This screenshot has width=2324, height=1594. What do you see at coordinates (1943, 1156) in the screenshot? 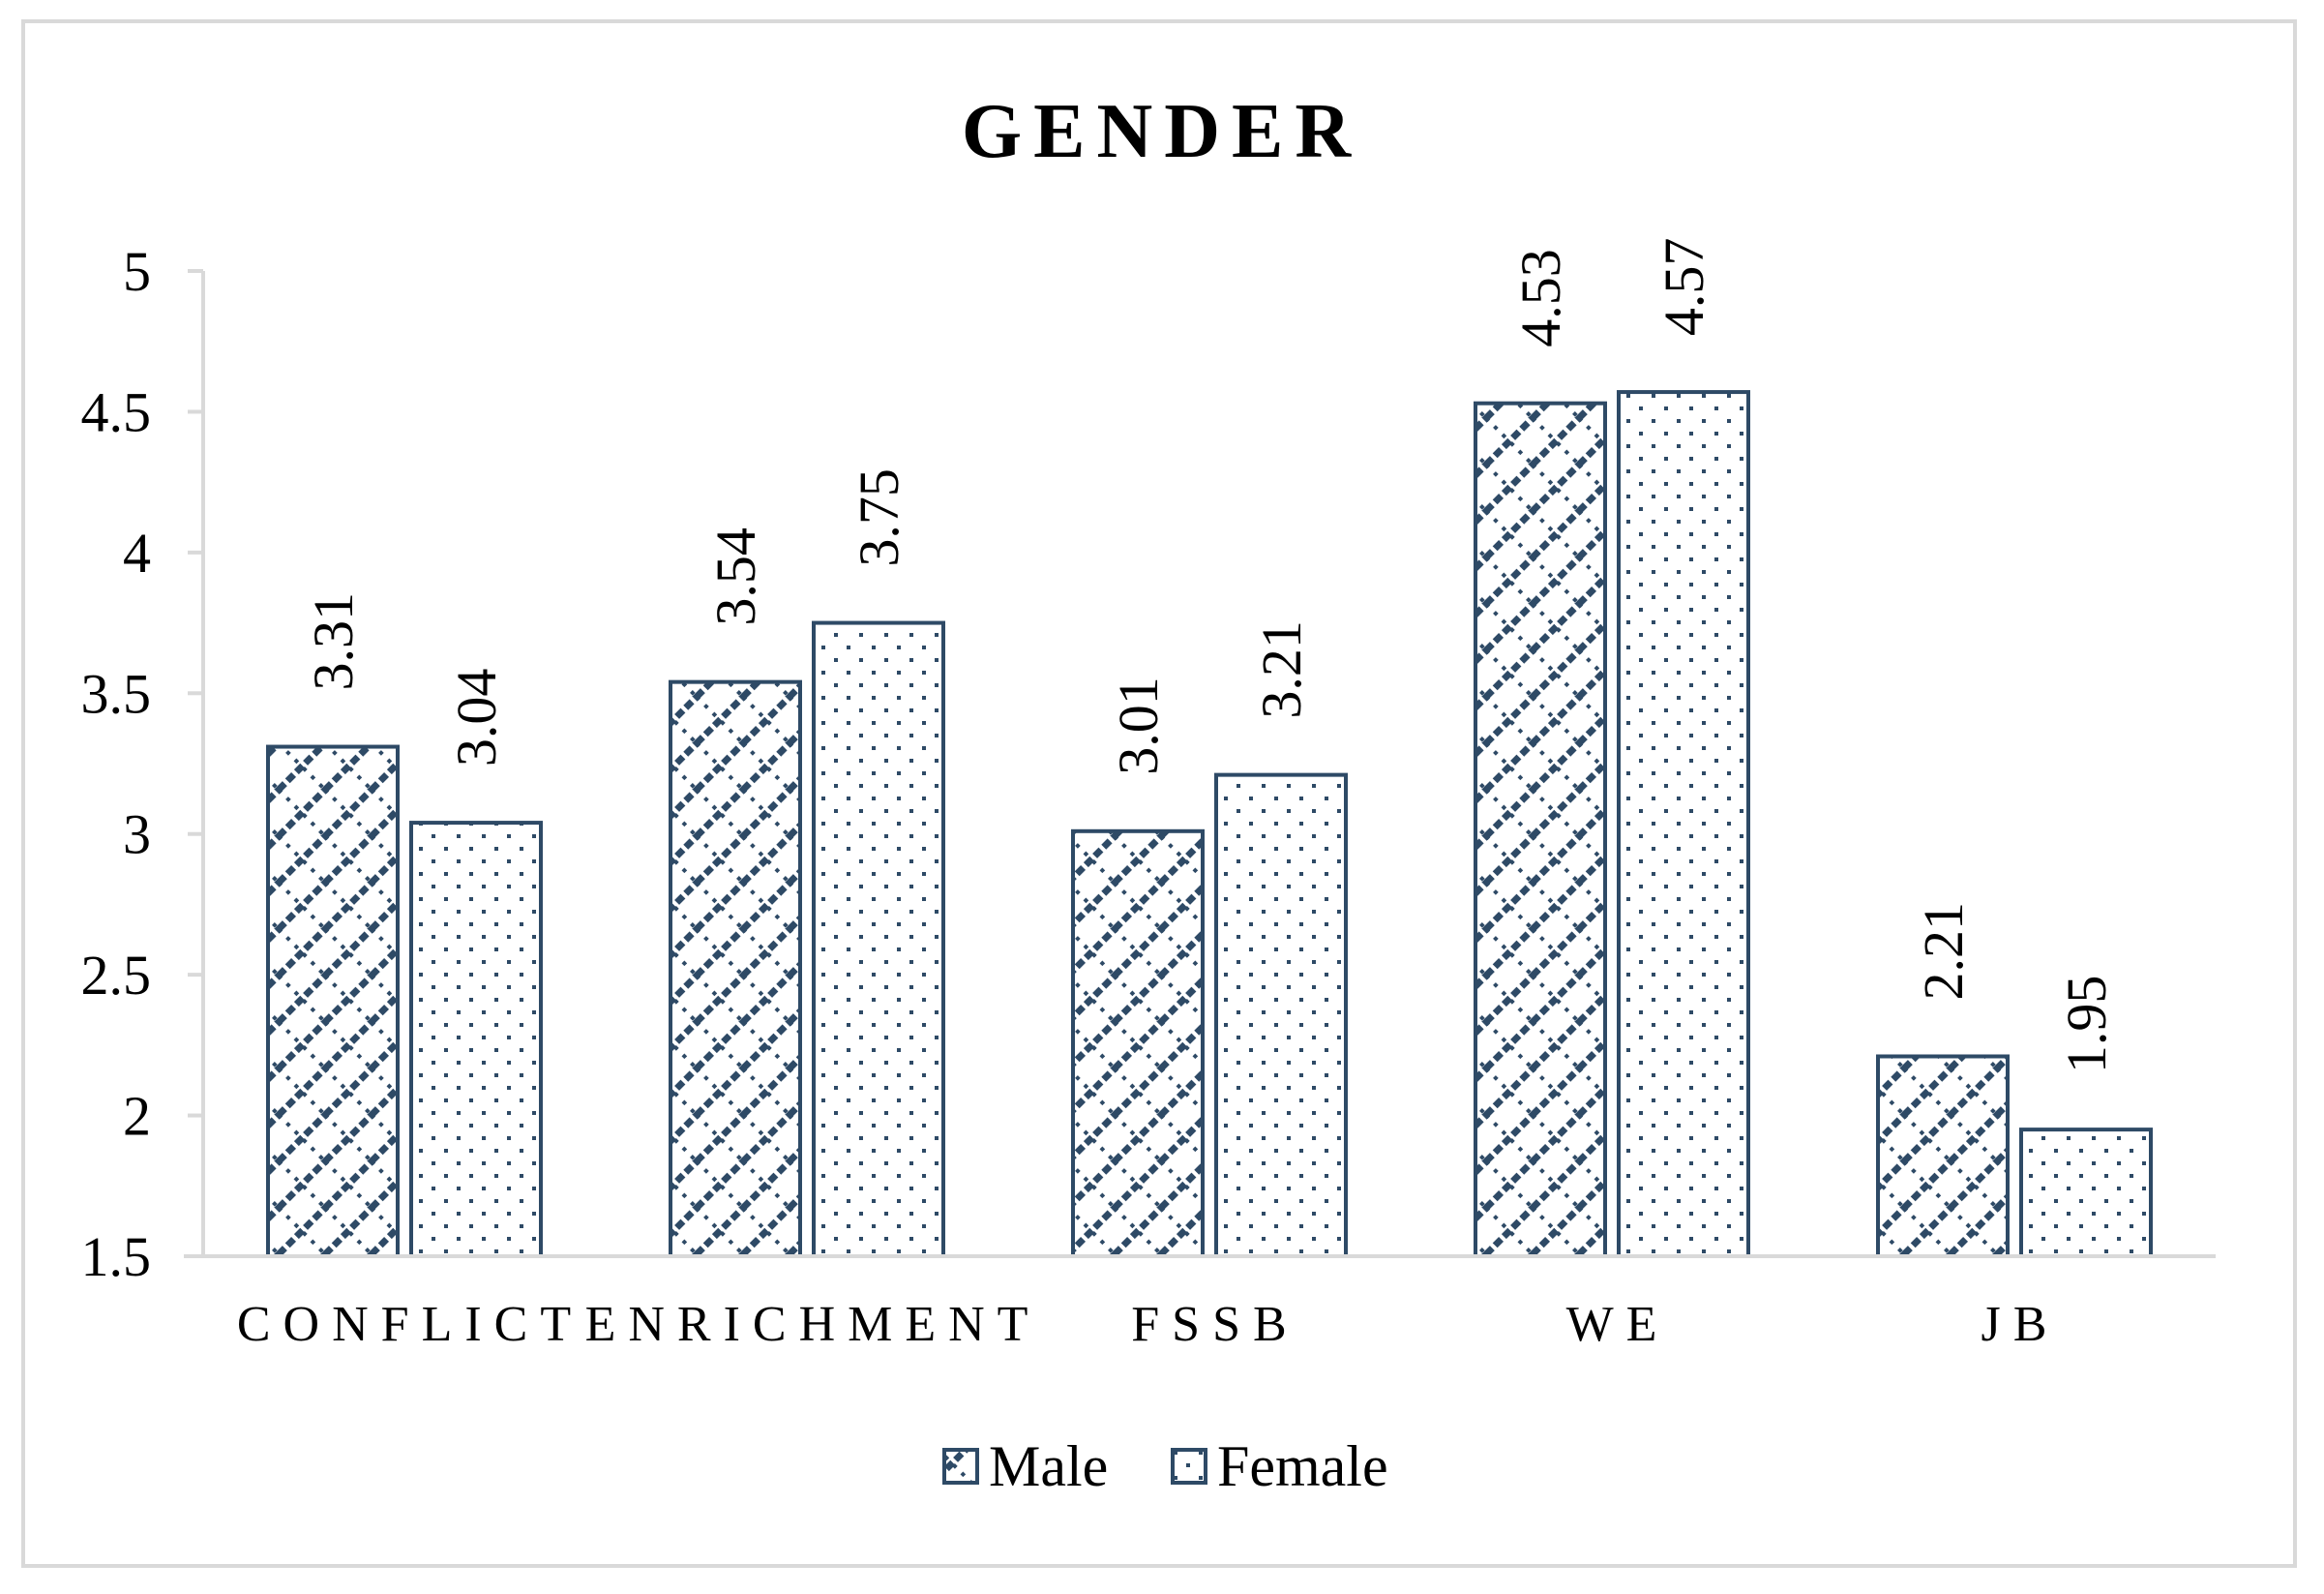
I see `bar-male-jb` at bounding box center [1943, 1156].